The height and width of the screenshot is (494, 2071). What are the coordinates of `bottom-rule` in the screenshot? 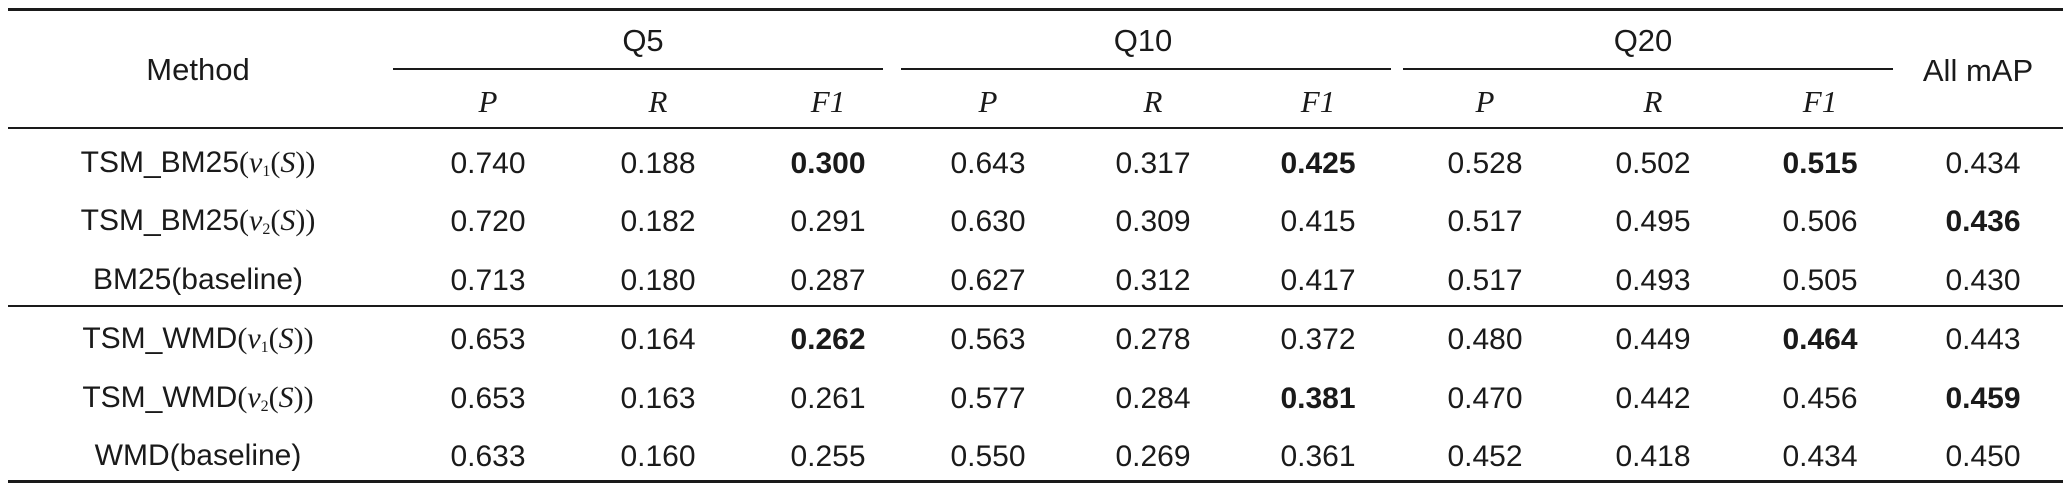 It's located at (1035, 481).